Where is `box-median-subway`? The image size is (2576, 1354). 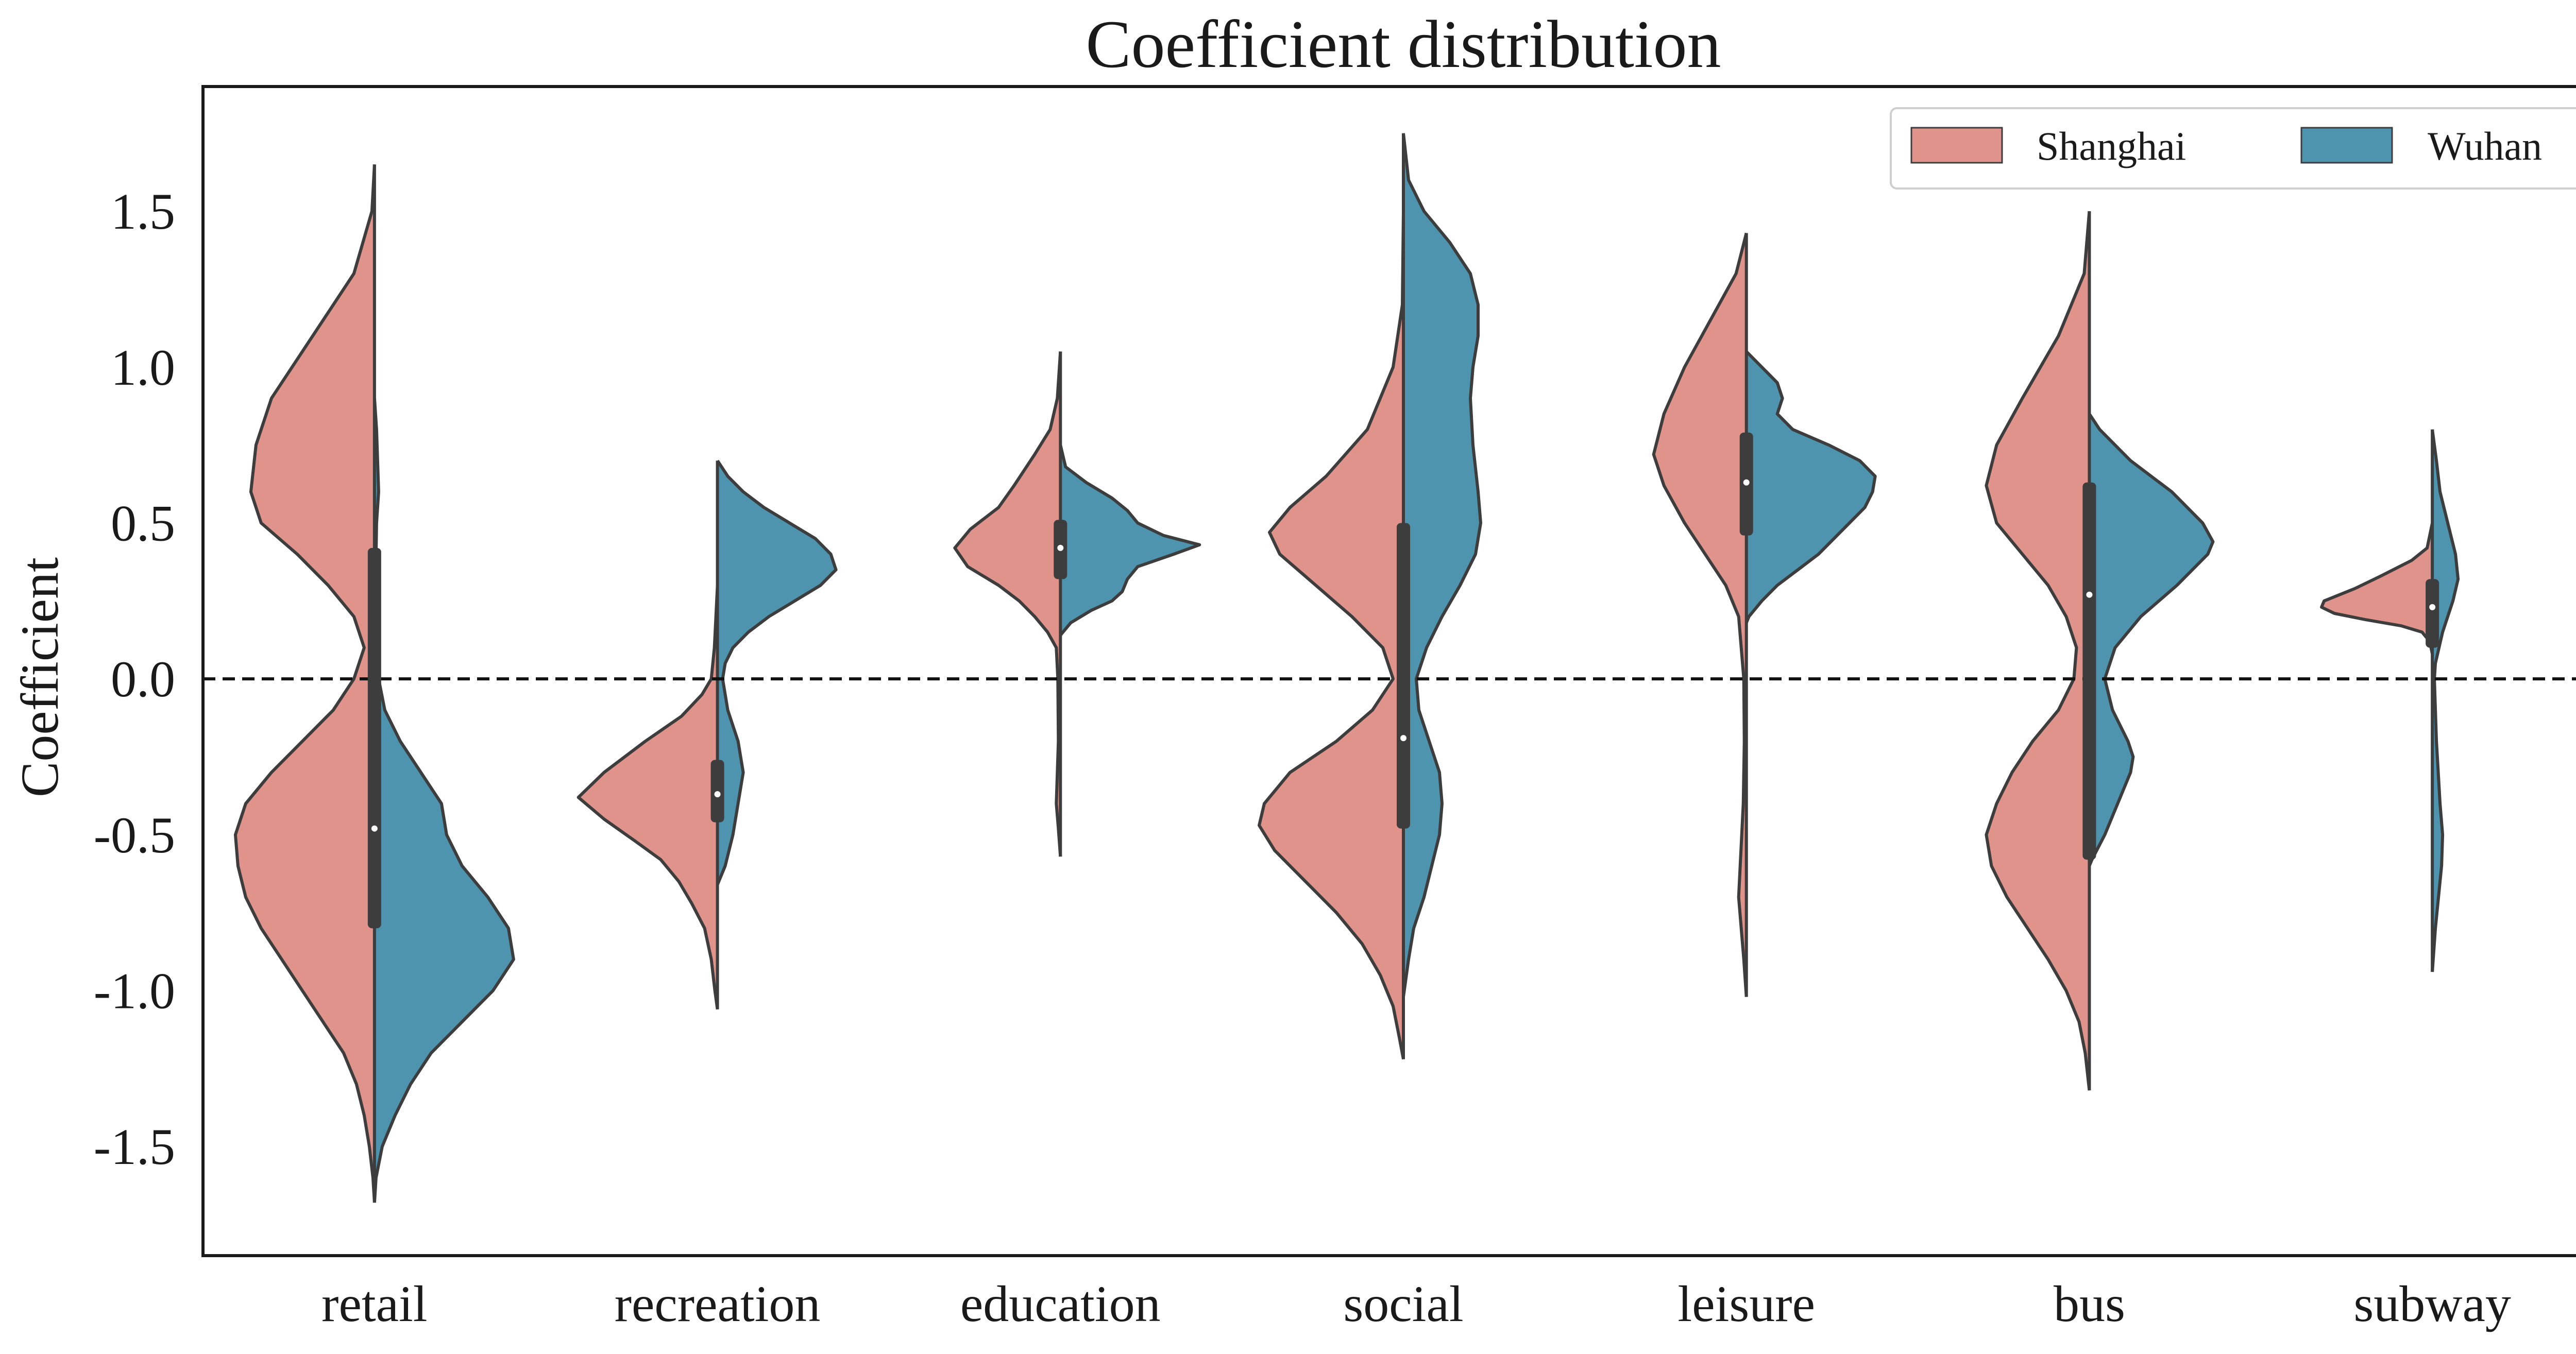 box-median-subway is located at coordinates (2432, 607).